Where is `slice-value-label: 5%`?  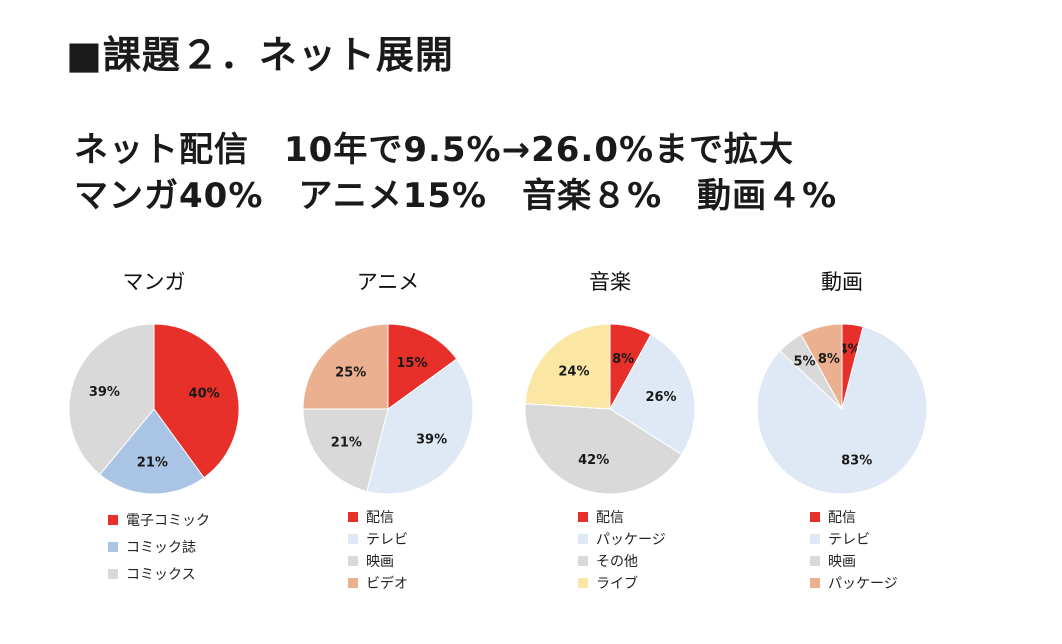
slice-value-label: 5% is located at coordinates (804, 362).